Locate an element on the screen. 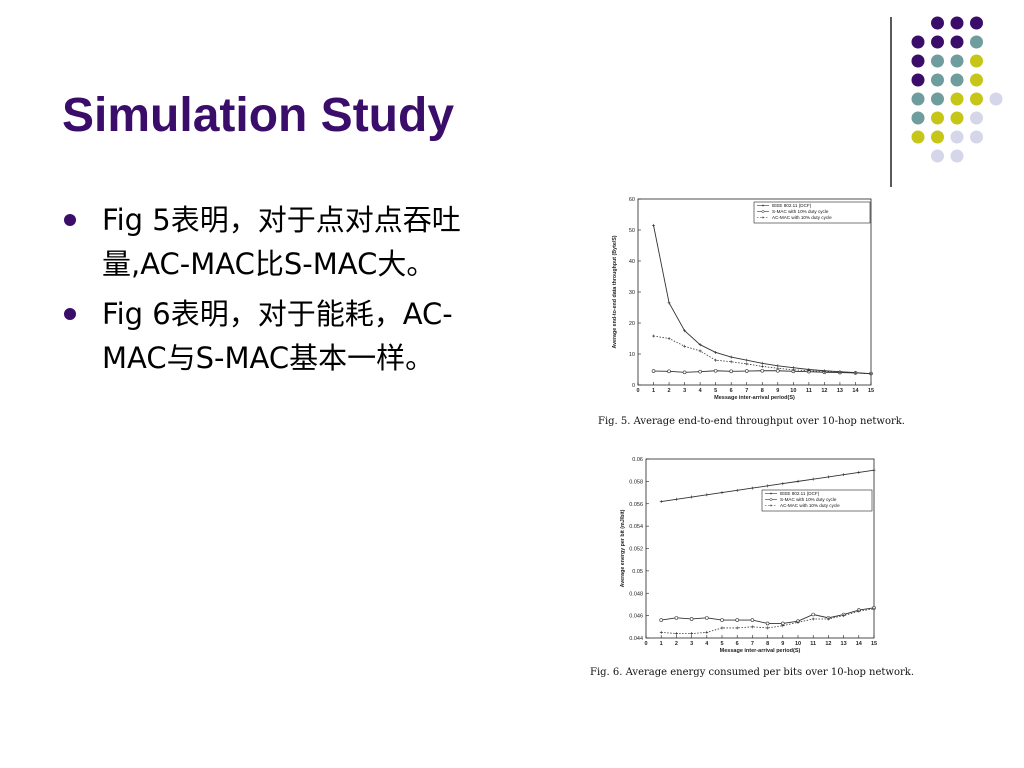  x-tick-label: 4 is located at coordinates (707, 644).